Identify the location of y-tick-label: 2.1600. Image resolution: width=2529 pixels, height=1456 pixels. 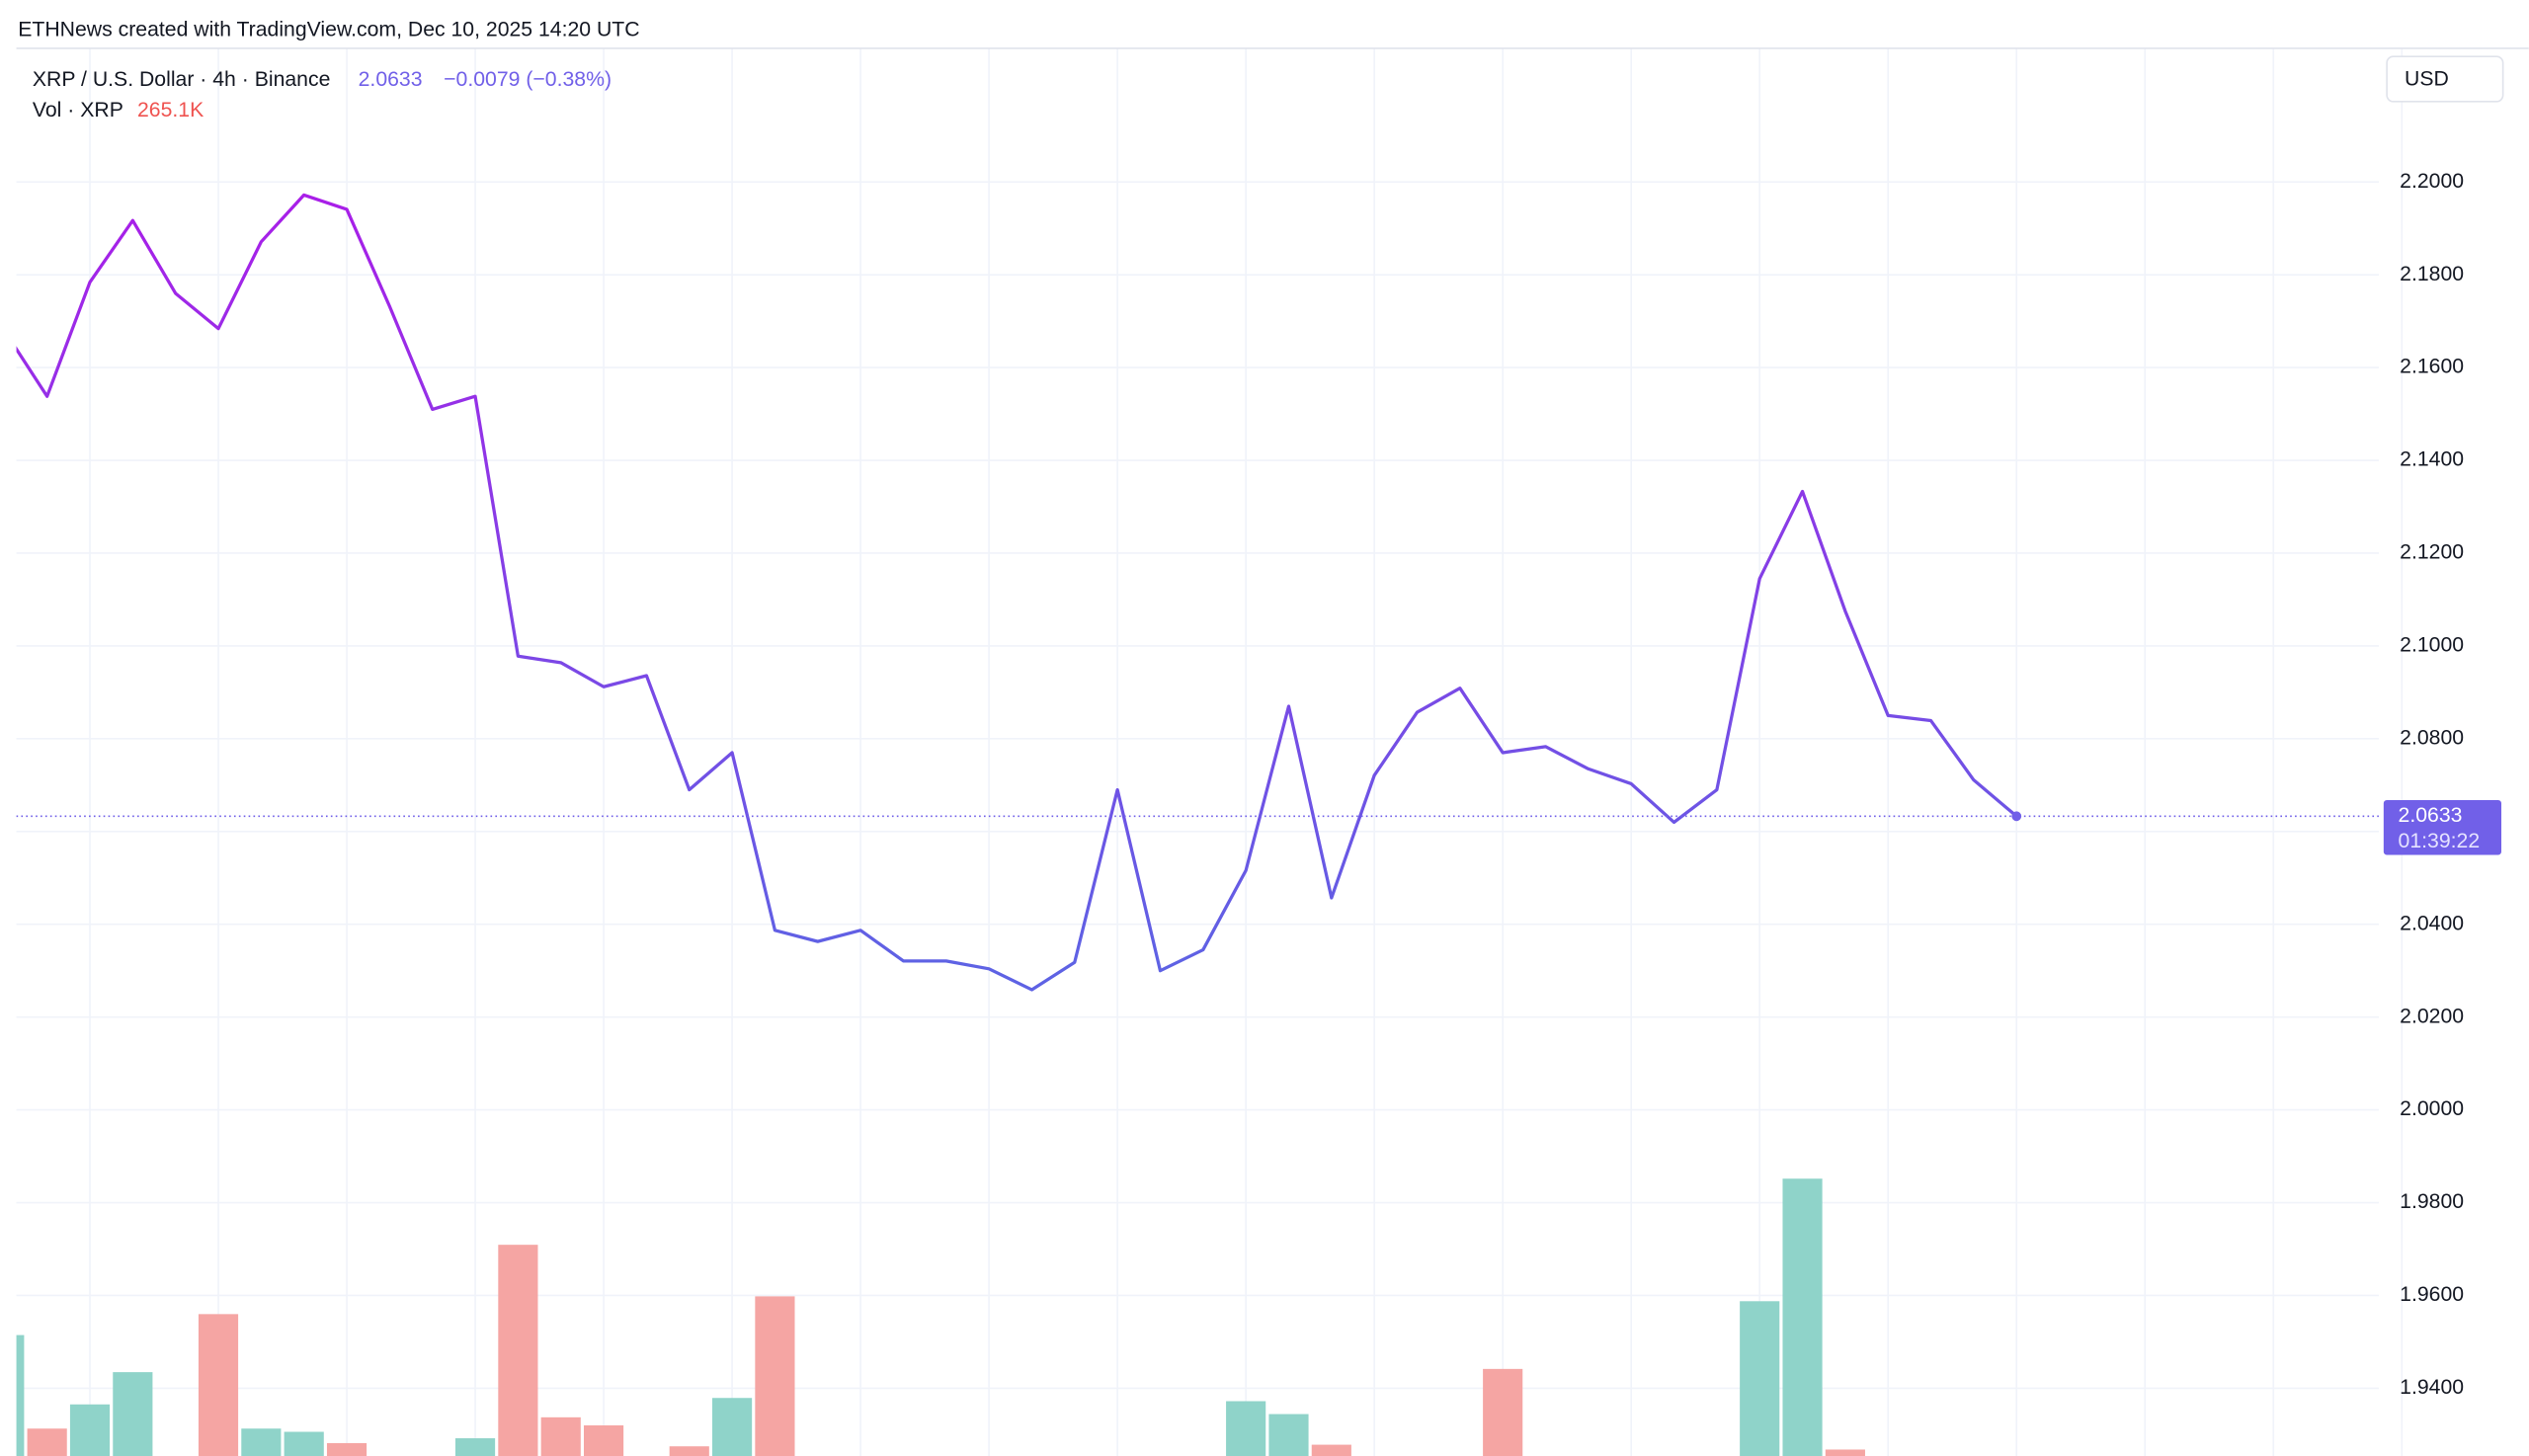
(2432, 367).